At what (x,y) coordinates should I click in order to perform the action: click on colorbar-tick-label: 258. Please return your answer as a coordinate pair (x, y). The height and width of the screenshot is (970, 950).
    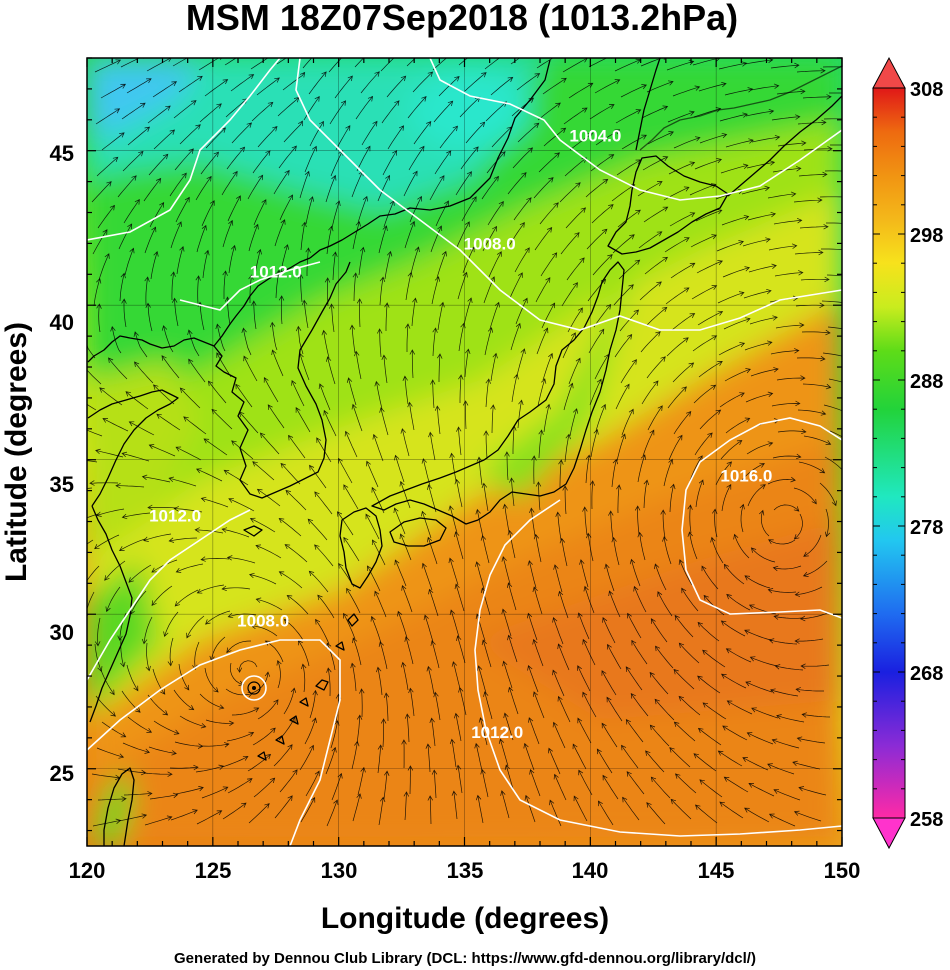
    Looking at the image, I should click on (926, 820).